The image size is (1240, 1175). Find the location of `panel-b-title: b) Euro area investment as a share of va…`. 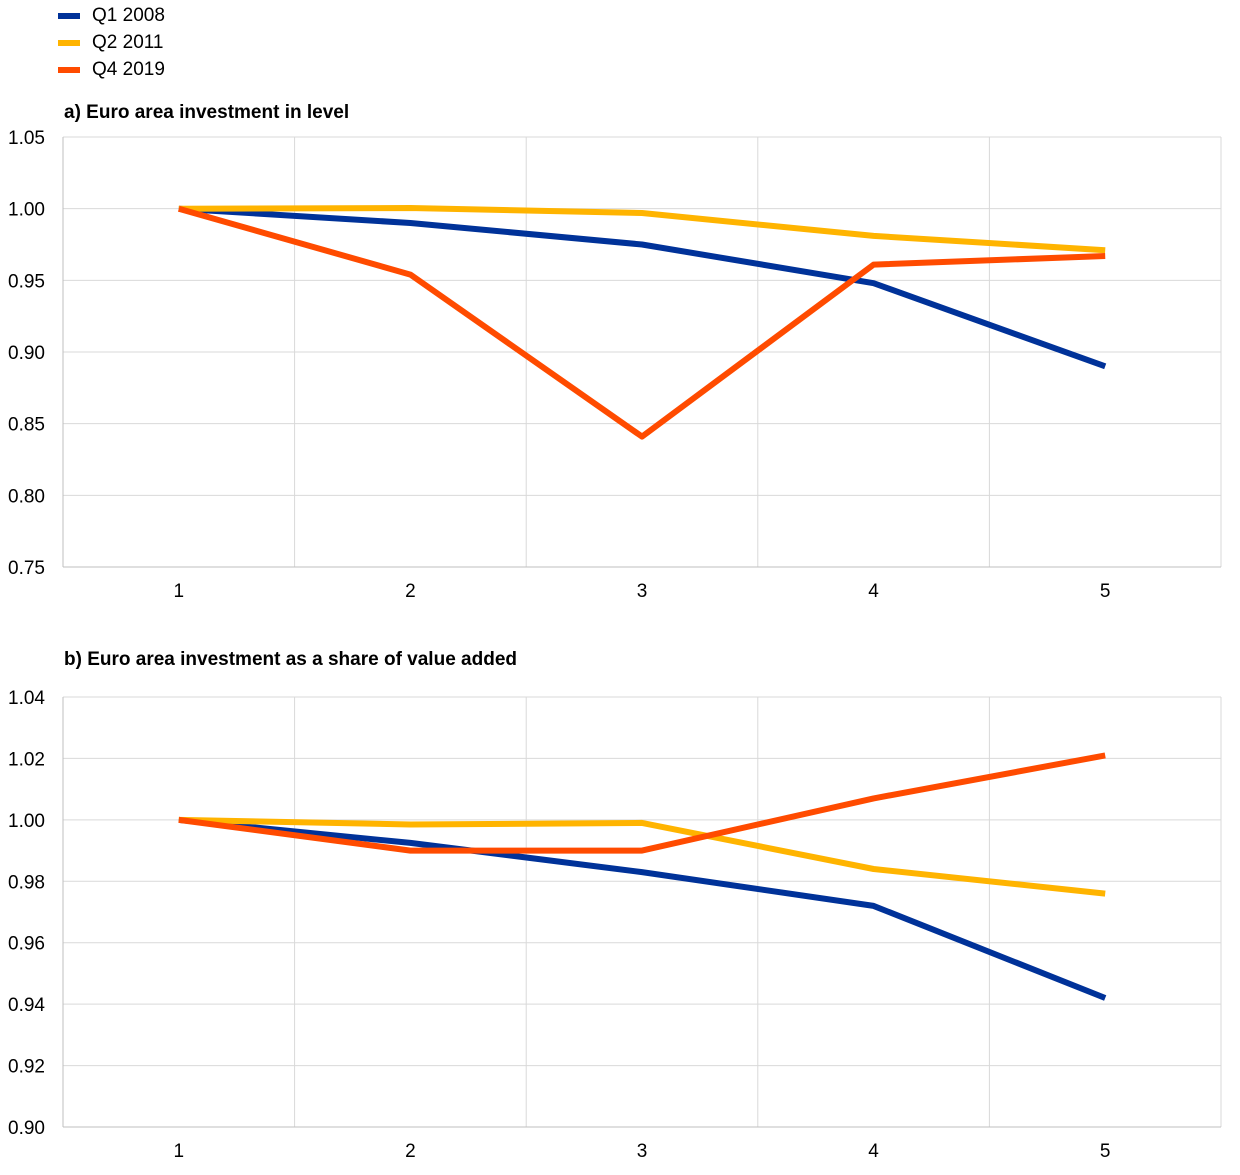

panel-b-title: b) Euro area investment as a share of va… is located at coordinates (290, 659).